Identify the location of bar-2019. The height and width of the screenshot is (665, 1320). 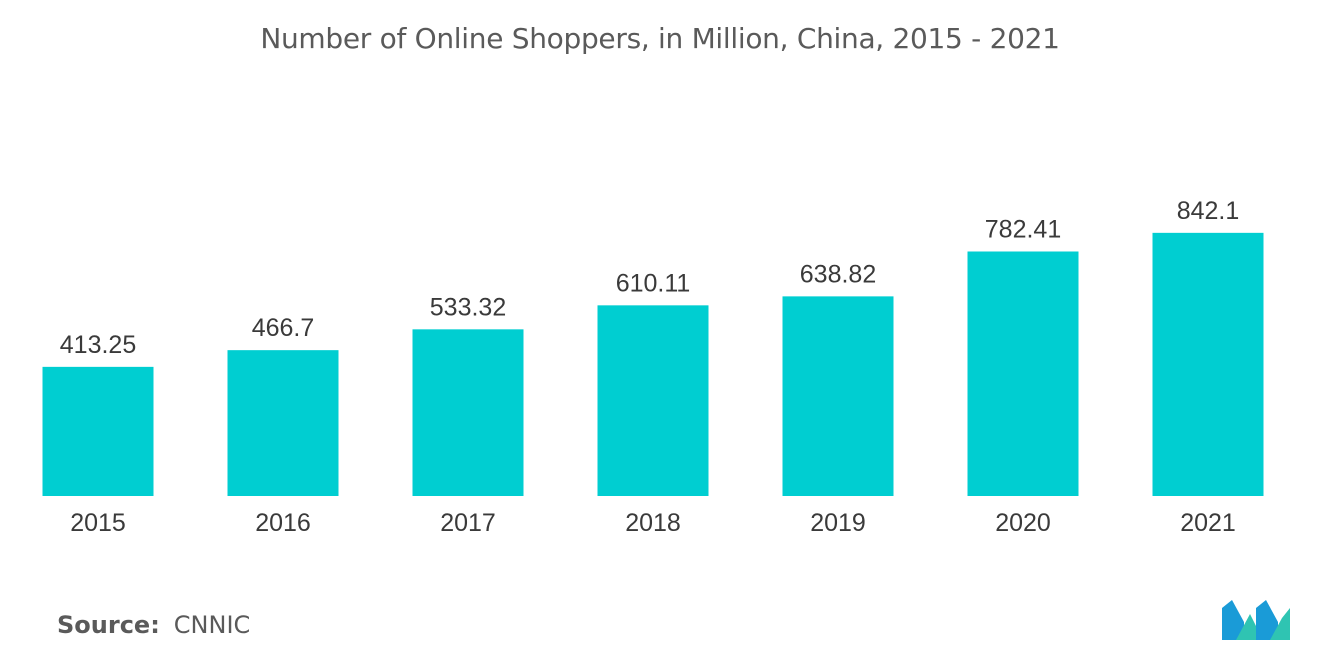
(838, 396).